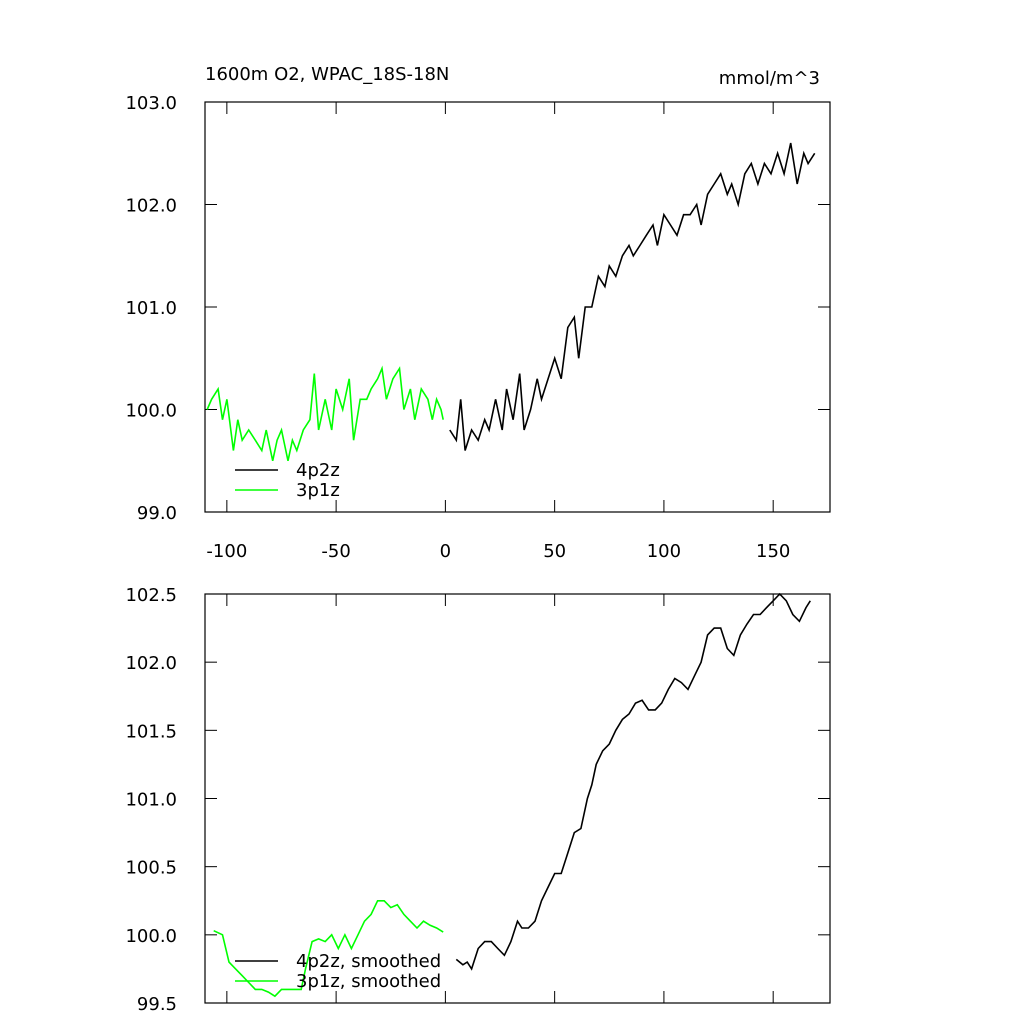 The width and height of the screenshot is (1024, 1024). What do you see at coordinates (151, 868) in the screenshot?
I see `y-tick-label: 100.5` at bounding box center [151, 868].